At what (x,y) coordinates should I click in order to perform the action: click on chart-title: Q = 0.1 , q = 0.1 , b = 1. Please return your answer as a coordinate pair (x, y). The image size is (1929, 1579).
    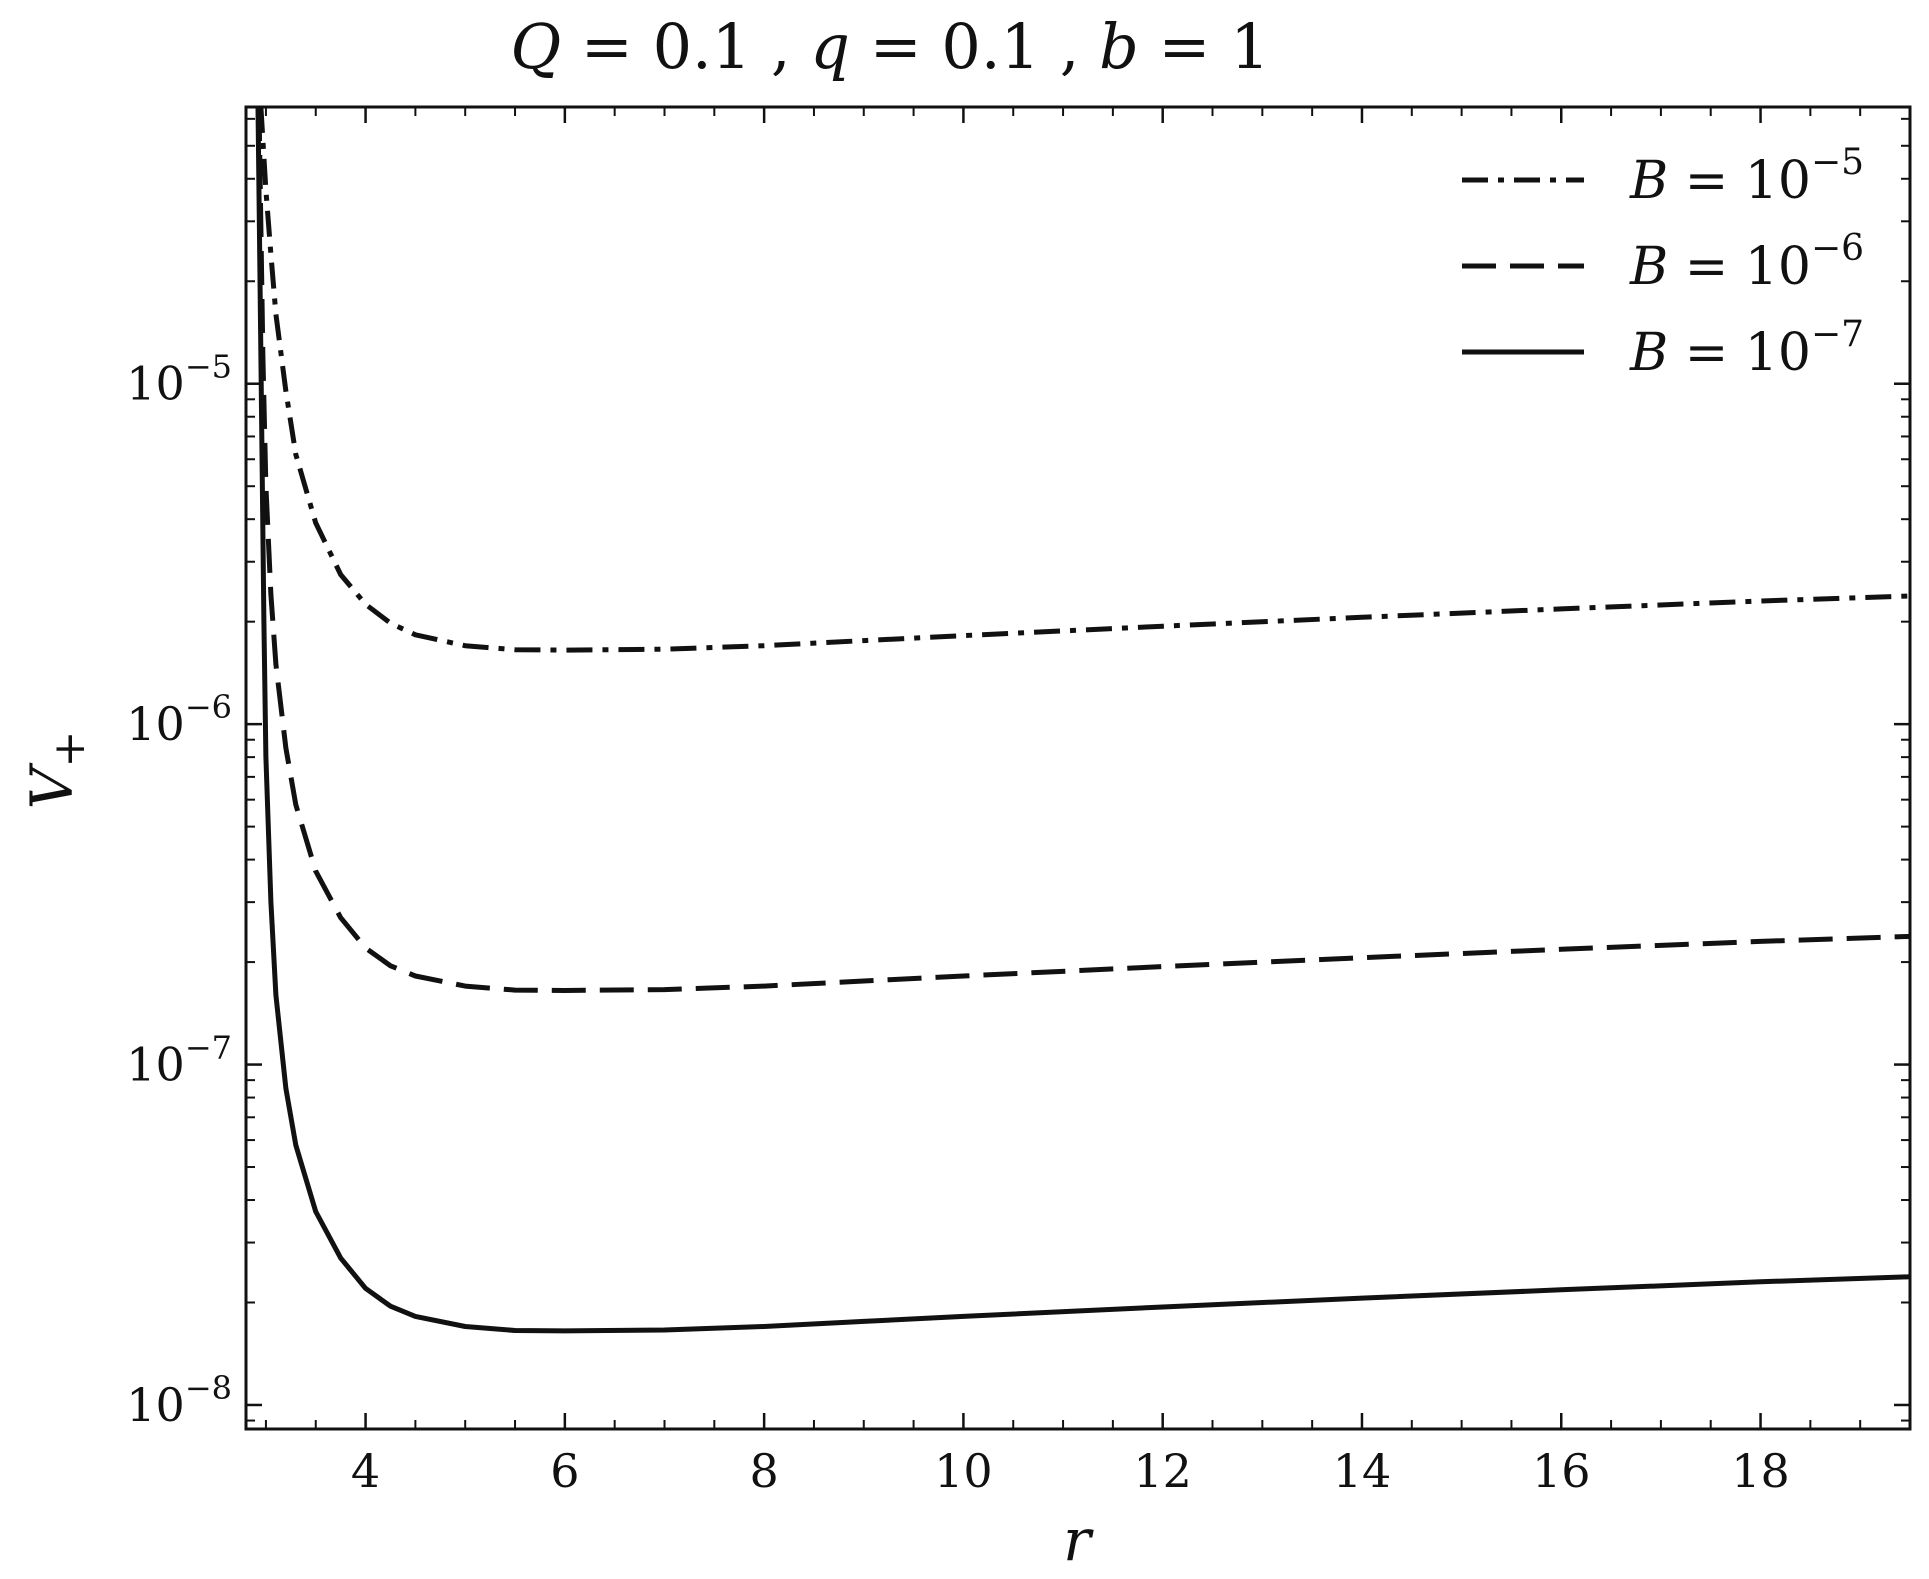
    Looking at the image, I should click on (889, 46).